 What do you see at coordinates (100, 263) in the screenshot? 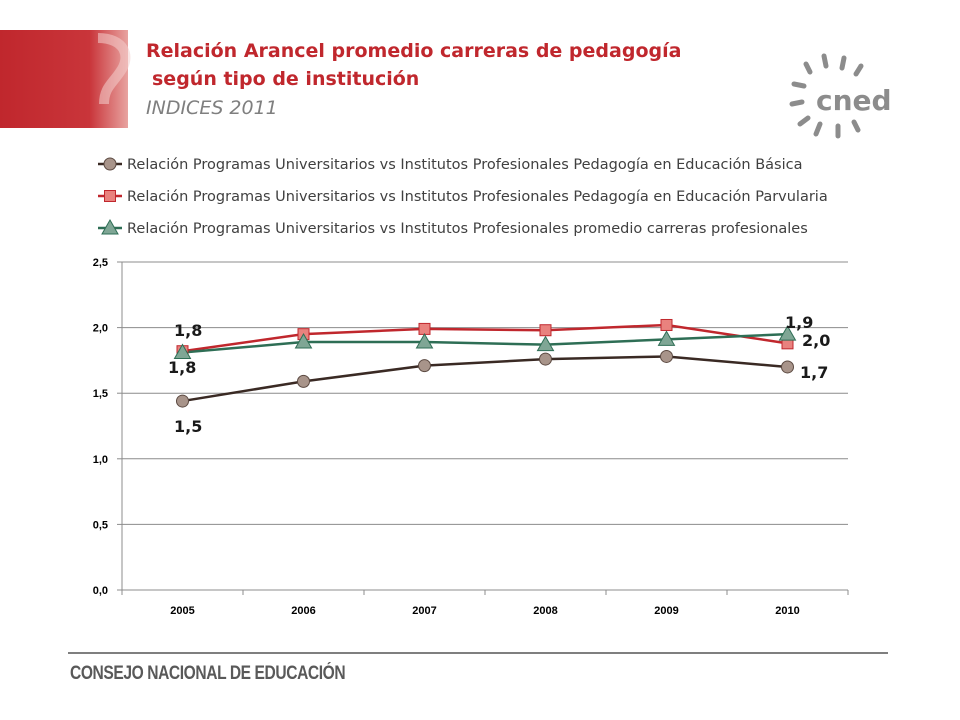
I see `y-tick-label: 2,5` at bounding box center [100, 263].